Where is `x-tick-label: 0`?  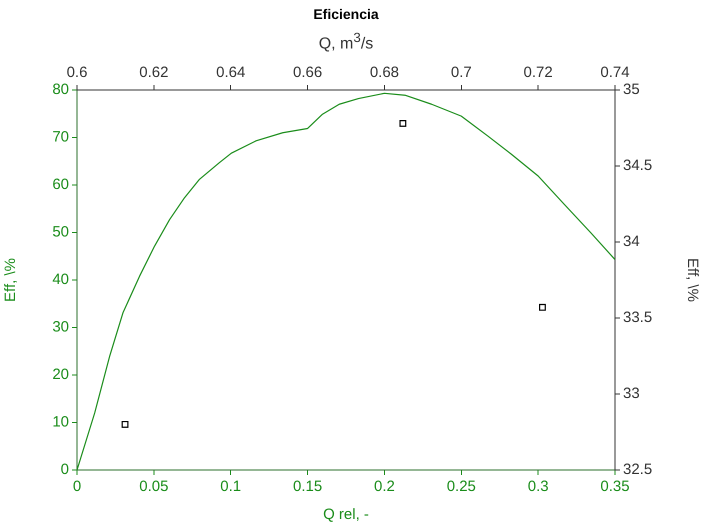 x-tick-label: 0 is located at coordinates (77, 487).